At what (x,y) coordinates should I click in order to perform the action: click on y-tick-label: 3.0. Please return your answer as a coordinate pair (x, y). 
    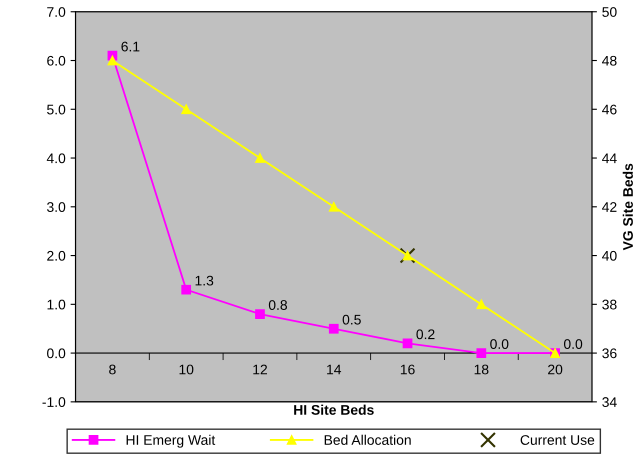
    Looking at the image, I should click on (56, 207).